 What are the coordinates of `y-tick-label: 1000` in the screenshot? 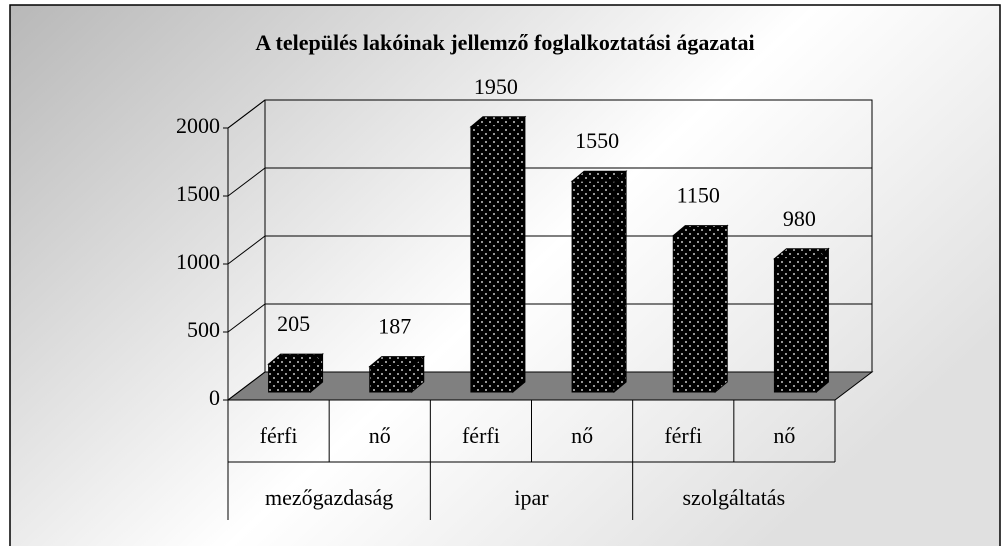 It's located at (198, 261).